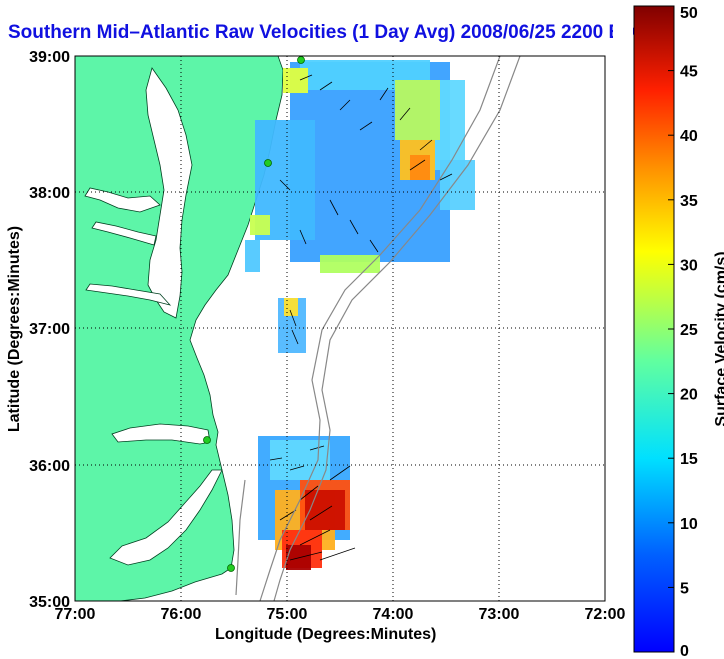 This screenshot has width=724, height=659. What do you see at coordinates (689, 72) in the screenshot?
I see `colorbar-tick-label: 45` at bounding box center [689, 72].